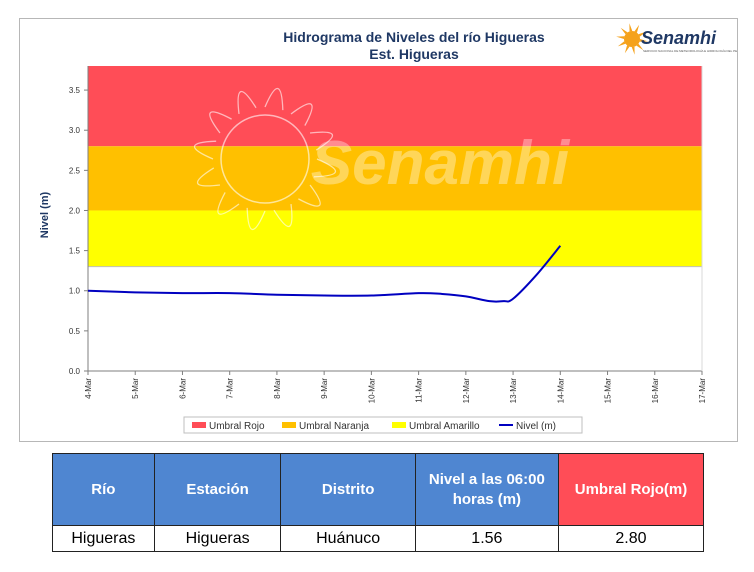 The height and width of the screenshot is (572, 754). Describe the element at coordinates (88, 388) in the screenshot. I see `x-tick-label: 4-Mar` at that location.